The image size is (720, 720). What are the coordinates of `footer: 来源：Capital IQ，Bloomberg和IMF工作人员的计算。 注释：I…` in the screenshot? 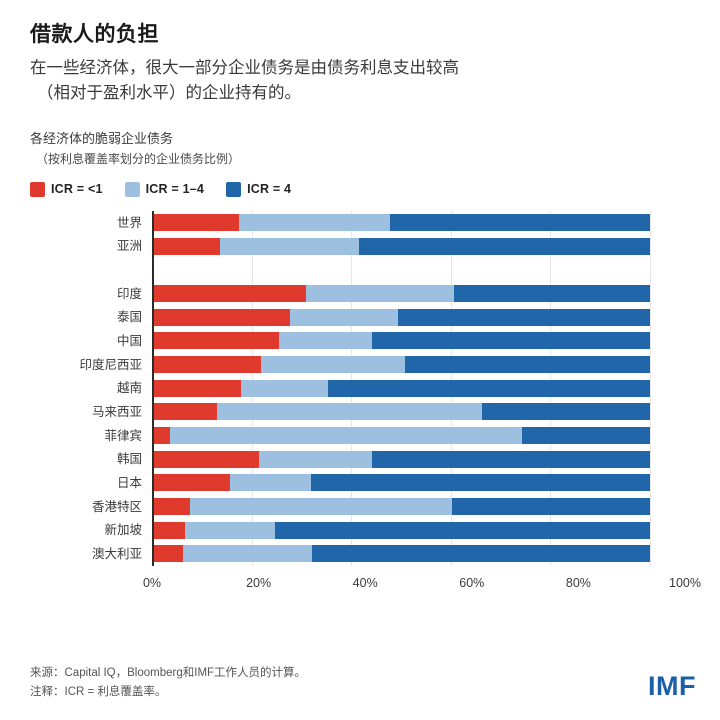 It's located at (363, 683).